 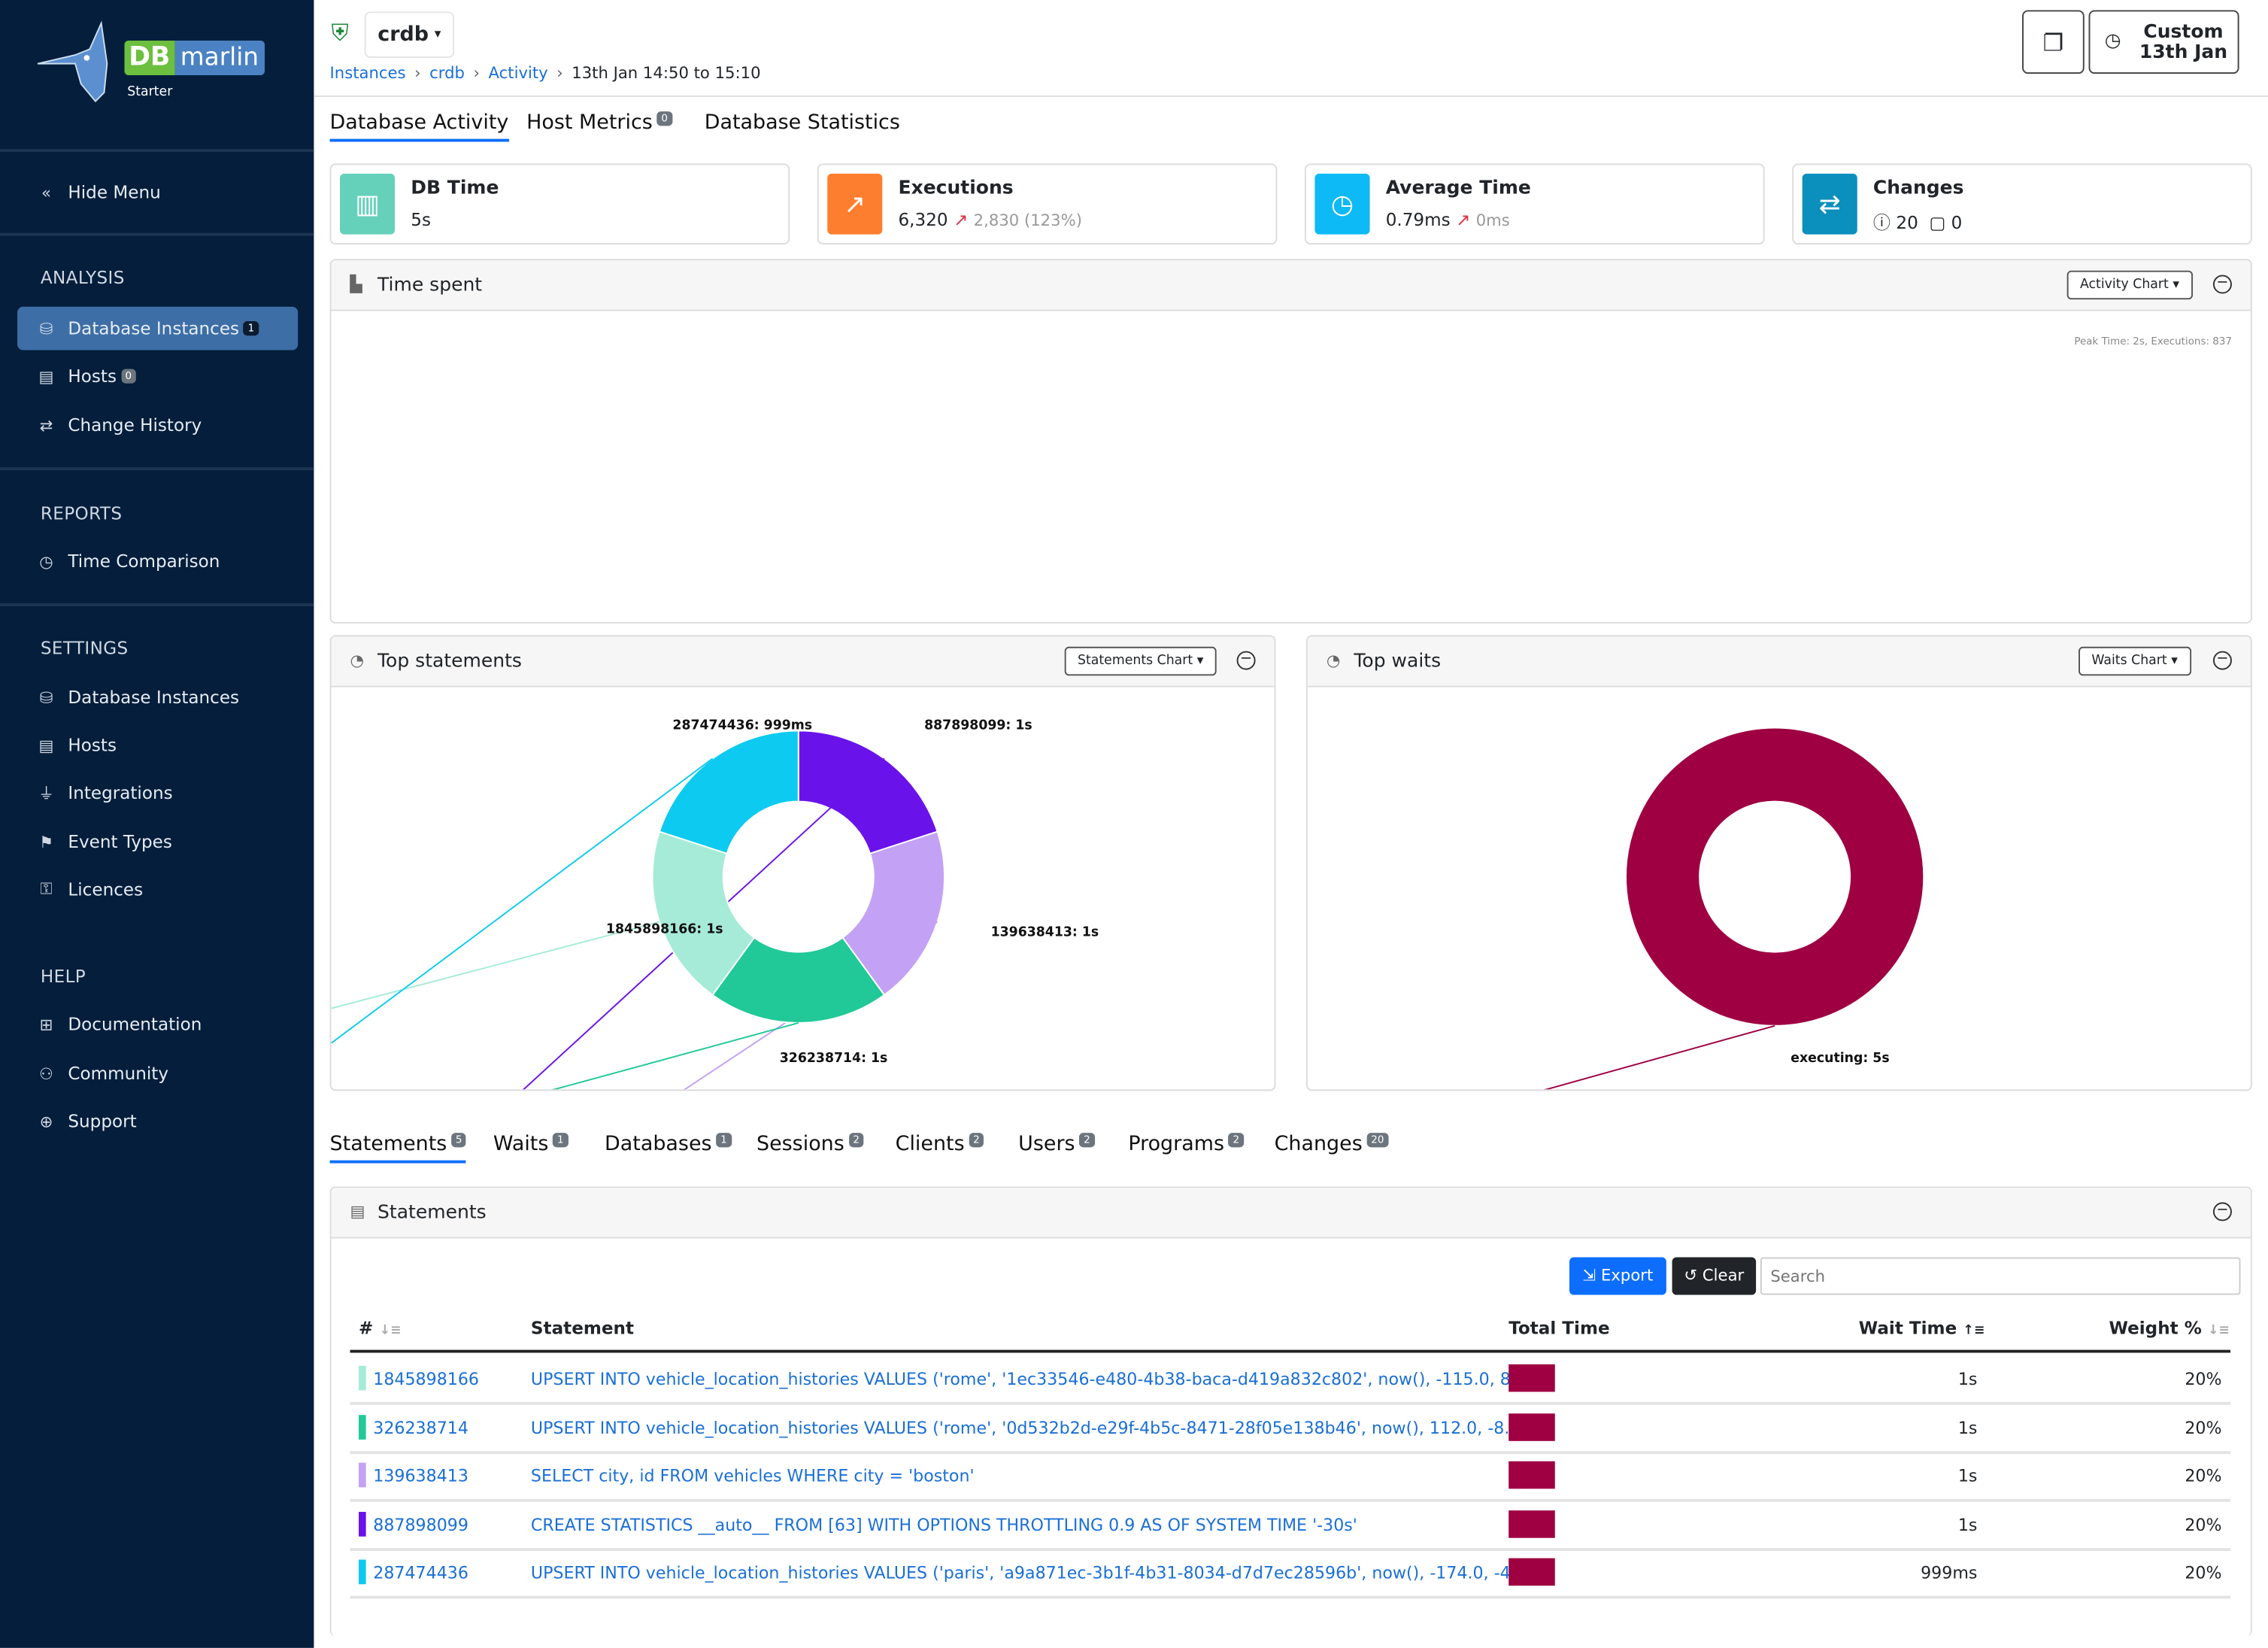 What do you see at coordinates (157, 890) in the screenshot?
I see `sidebar-item-licences: ⚿ Licences` at bounding box center [157, 890].